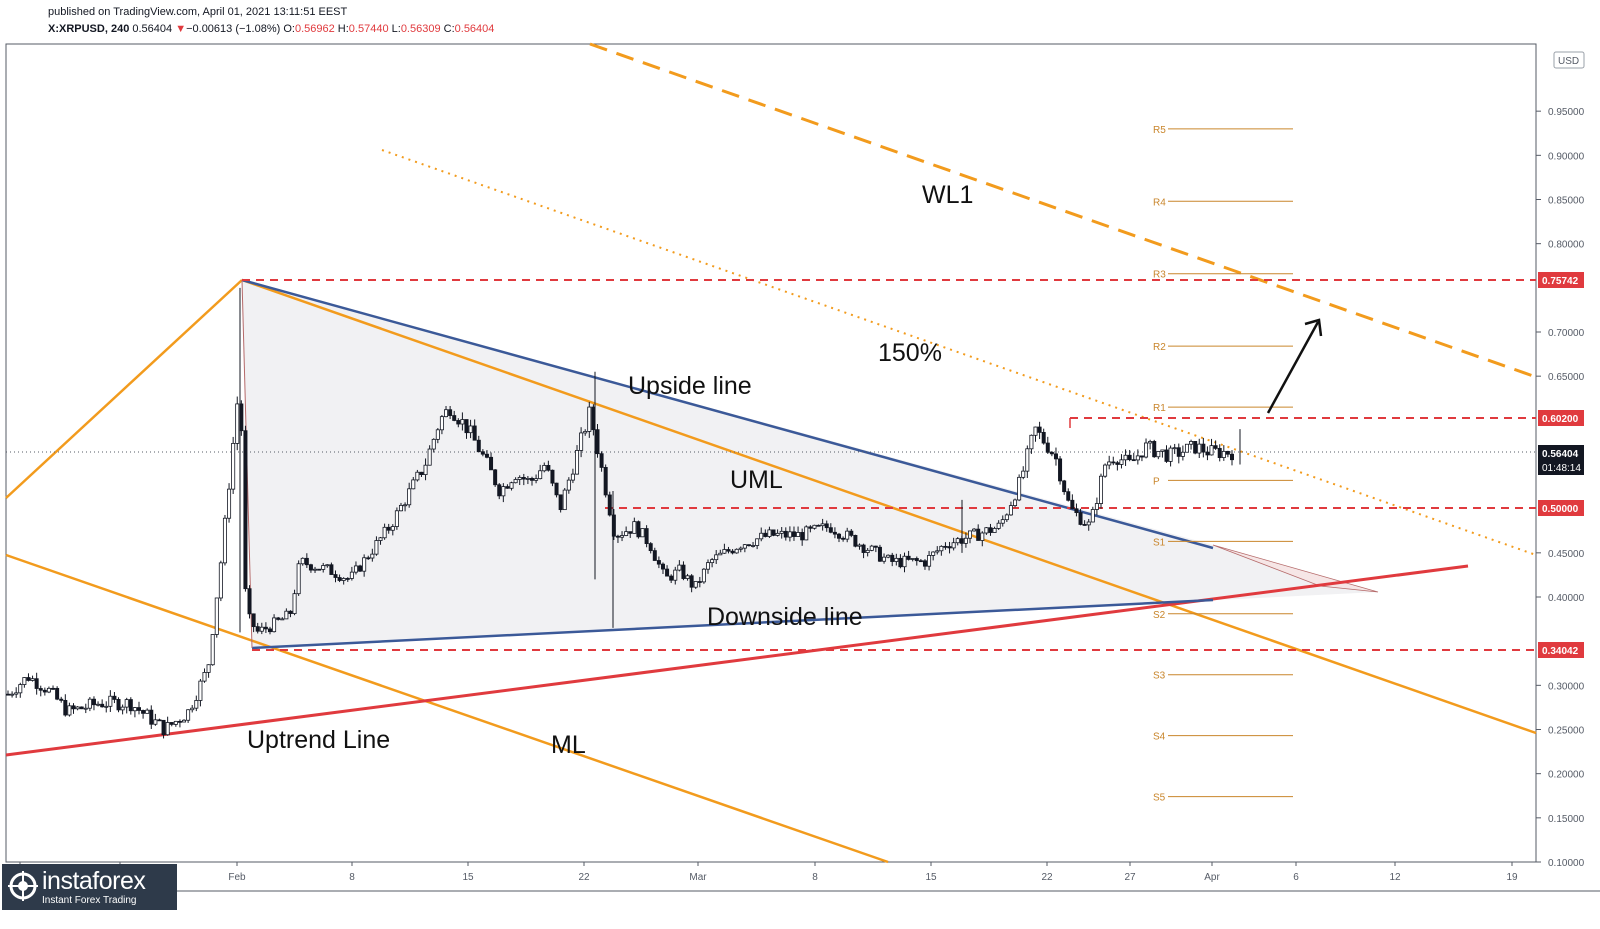  I want to click on open-label: O:, so click(289, 29).